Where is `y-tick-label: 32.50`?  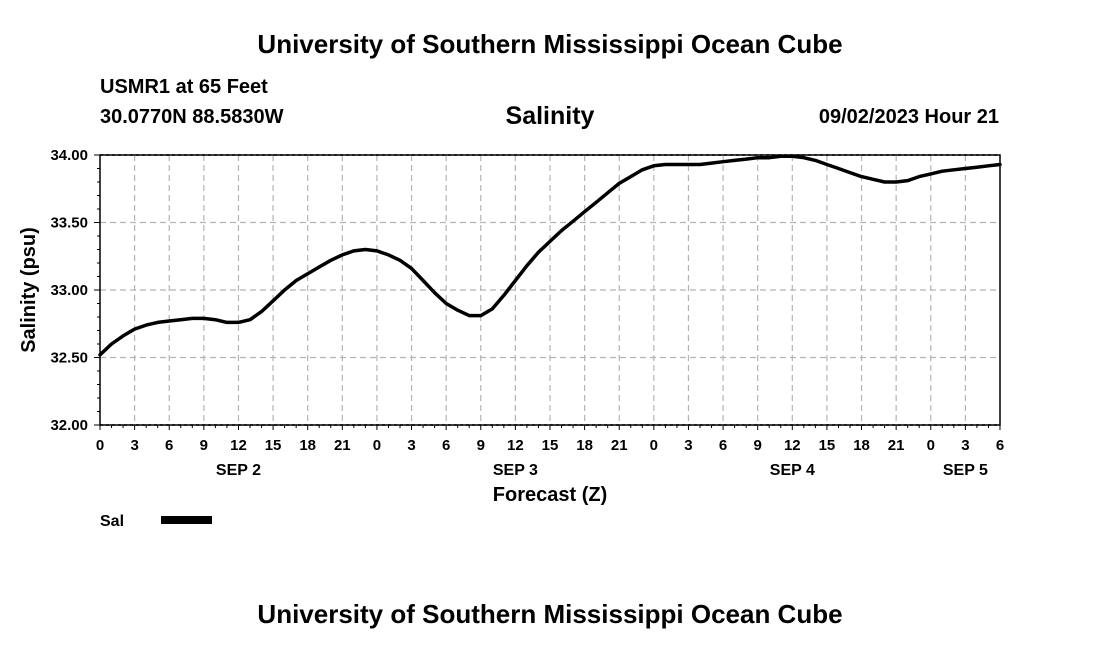
y-tick-label: 32.50 is located at coordinates (69, 358).